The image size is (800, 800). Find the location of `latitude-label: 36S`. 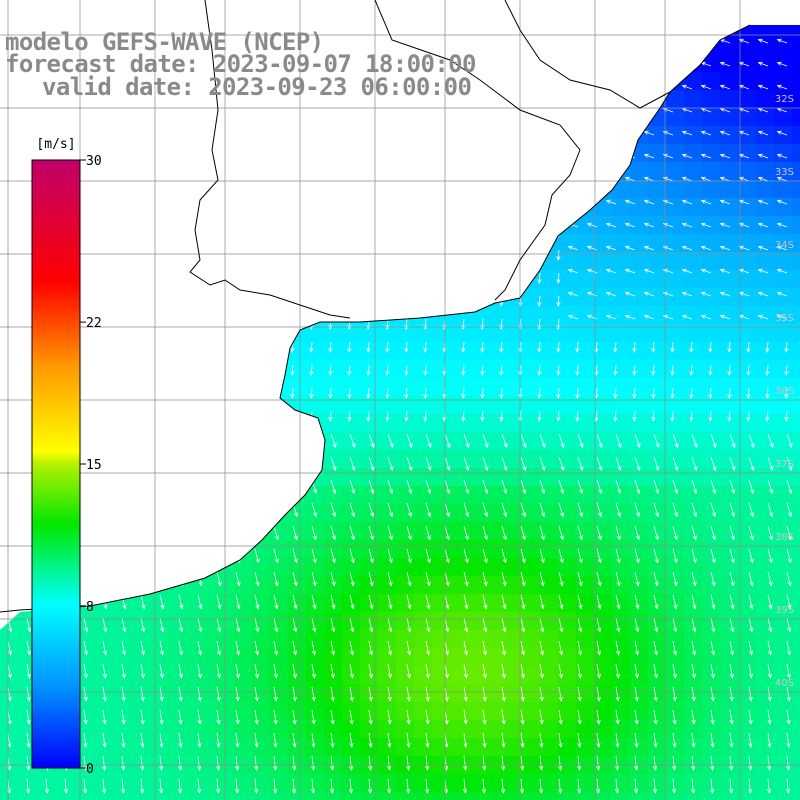

latitude-label: 36S is located at coordinates (784, 391).